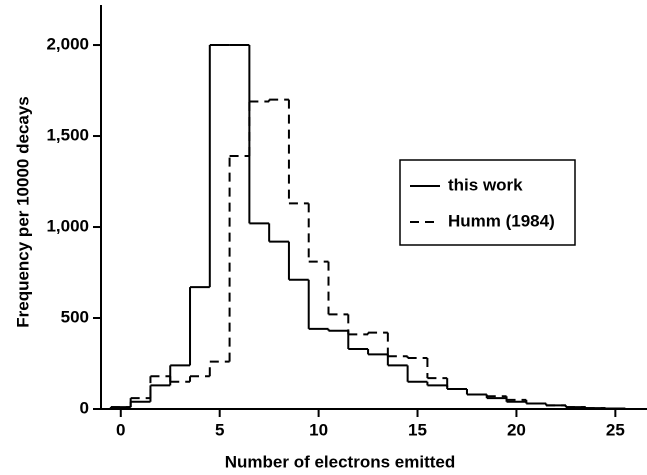 Image resolution: width=647 pixels, height=475 pixels. What do you see at coordinates (318, 429) in the screenshot?
I see `x-tick-label: 10` at bounding box center [318, 429].